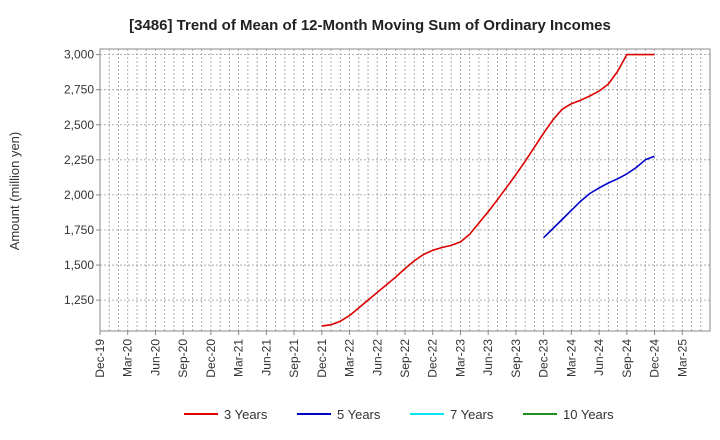 This screenshot has height=440, width=720. Describe the element at coordinates (405, 358) in the screenshot. I see `x-tick-label: Sep-22` at that location.